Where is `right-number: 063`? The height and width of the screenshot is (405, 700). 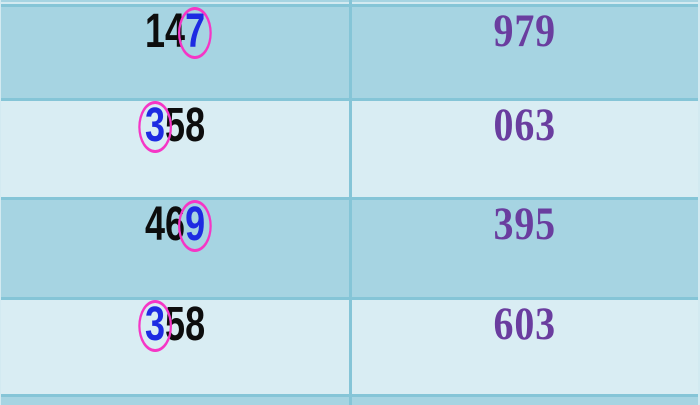
right-number: 063 is located at coordinates (525, 125).